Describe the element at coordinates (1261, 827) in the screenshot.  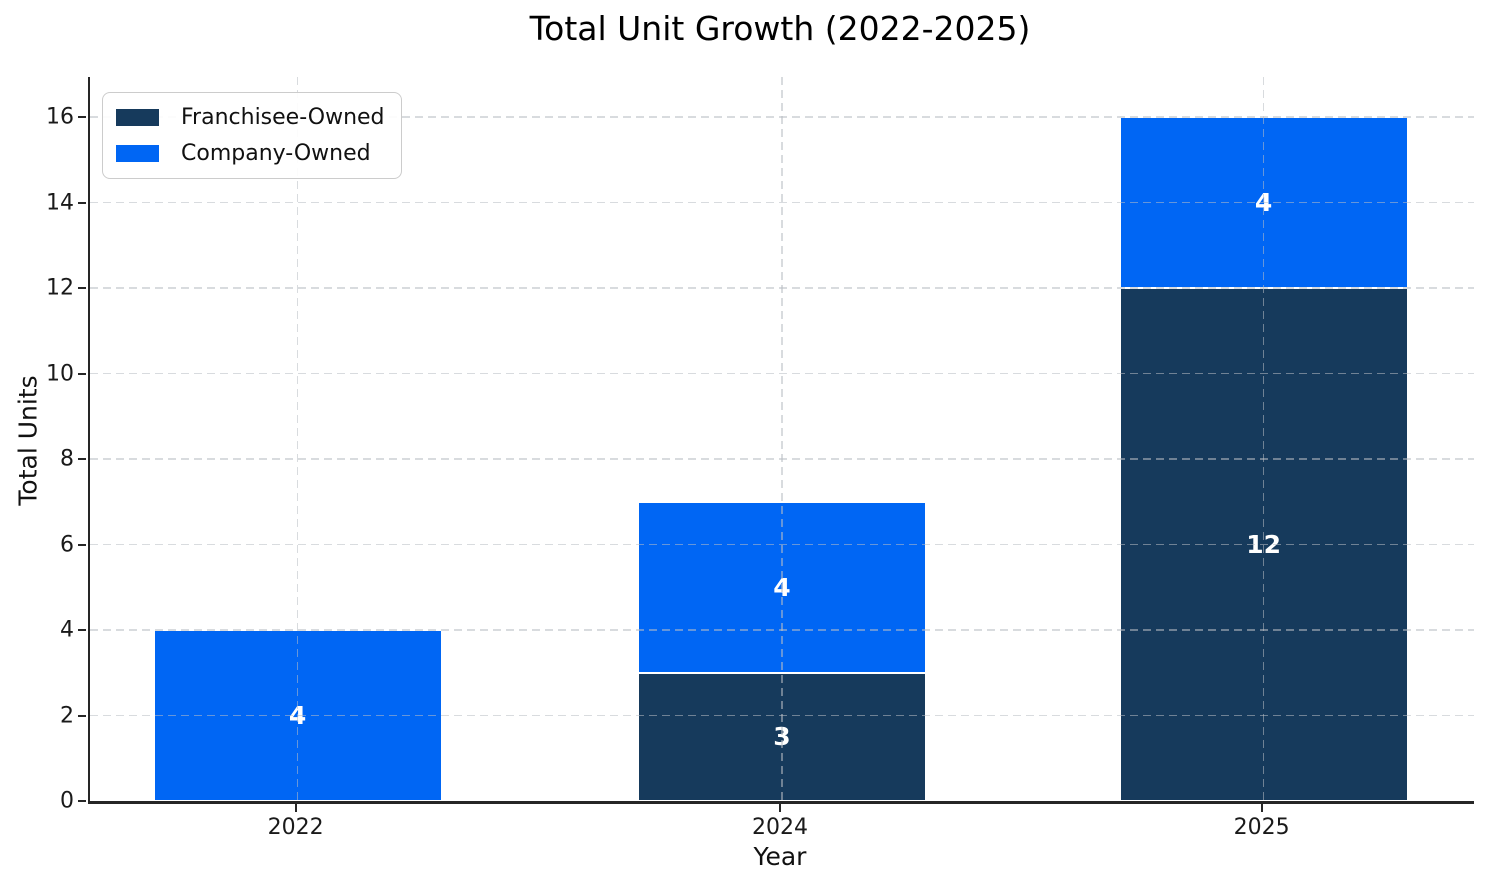
I see `x-tick-label: 2025` at that location.